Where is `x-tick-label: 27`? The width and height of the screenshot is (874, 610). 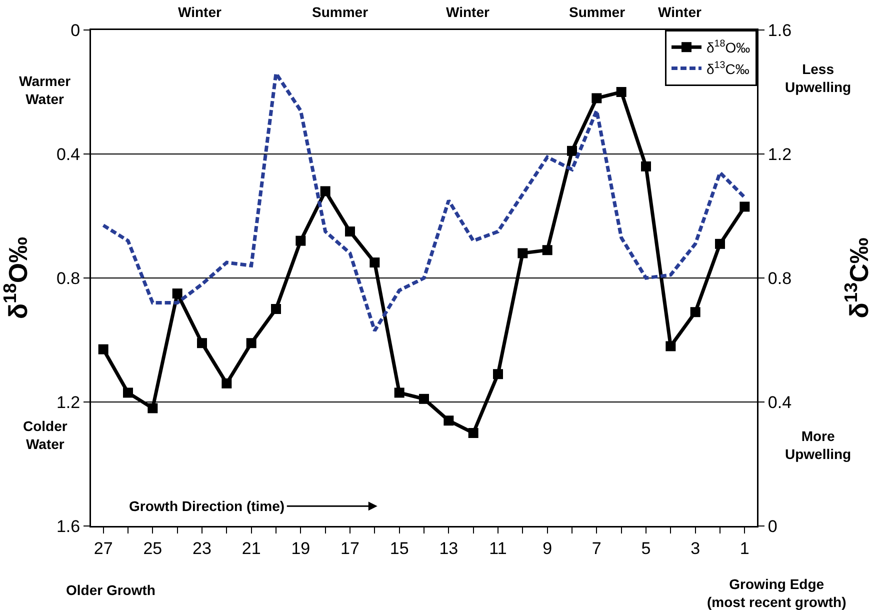 x-tick-label: 27 is located at coordinates (103, 548).